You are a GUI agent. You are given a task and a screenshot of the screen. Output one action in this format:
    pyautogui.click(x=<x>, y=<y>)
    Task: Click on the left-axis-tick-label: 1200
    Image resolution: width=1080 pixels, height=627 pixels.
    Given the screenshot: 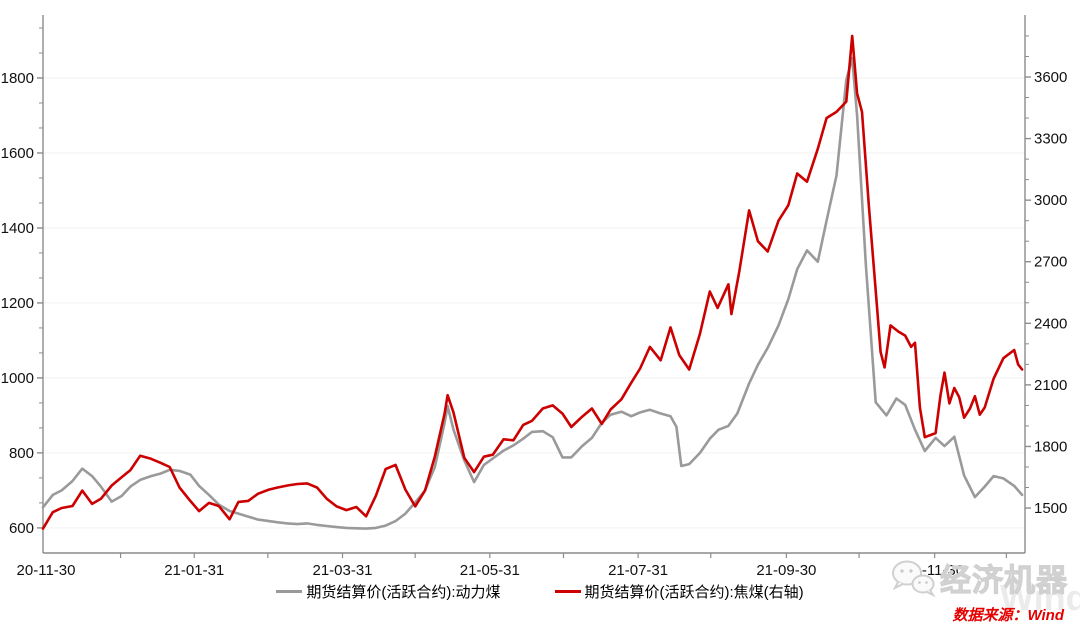 What is the action you would take?
    pyautogui.click(x=17, y=303)
    